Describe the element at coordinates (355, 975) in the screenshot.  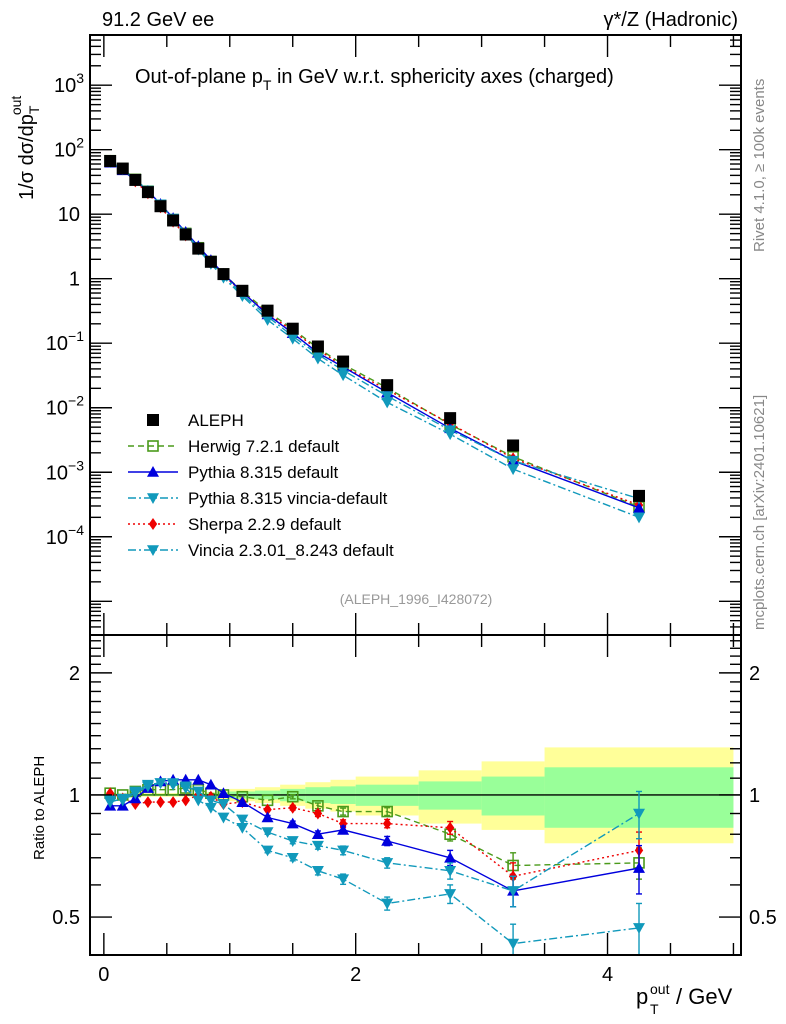
I see `x-tick-label: 2` at that location.